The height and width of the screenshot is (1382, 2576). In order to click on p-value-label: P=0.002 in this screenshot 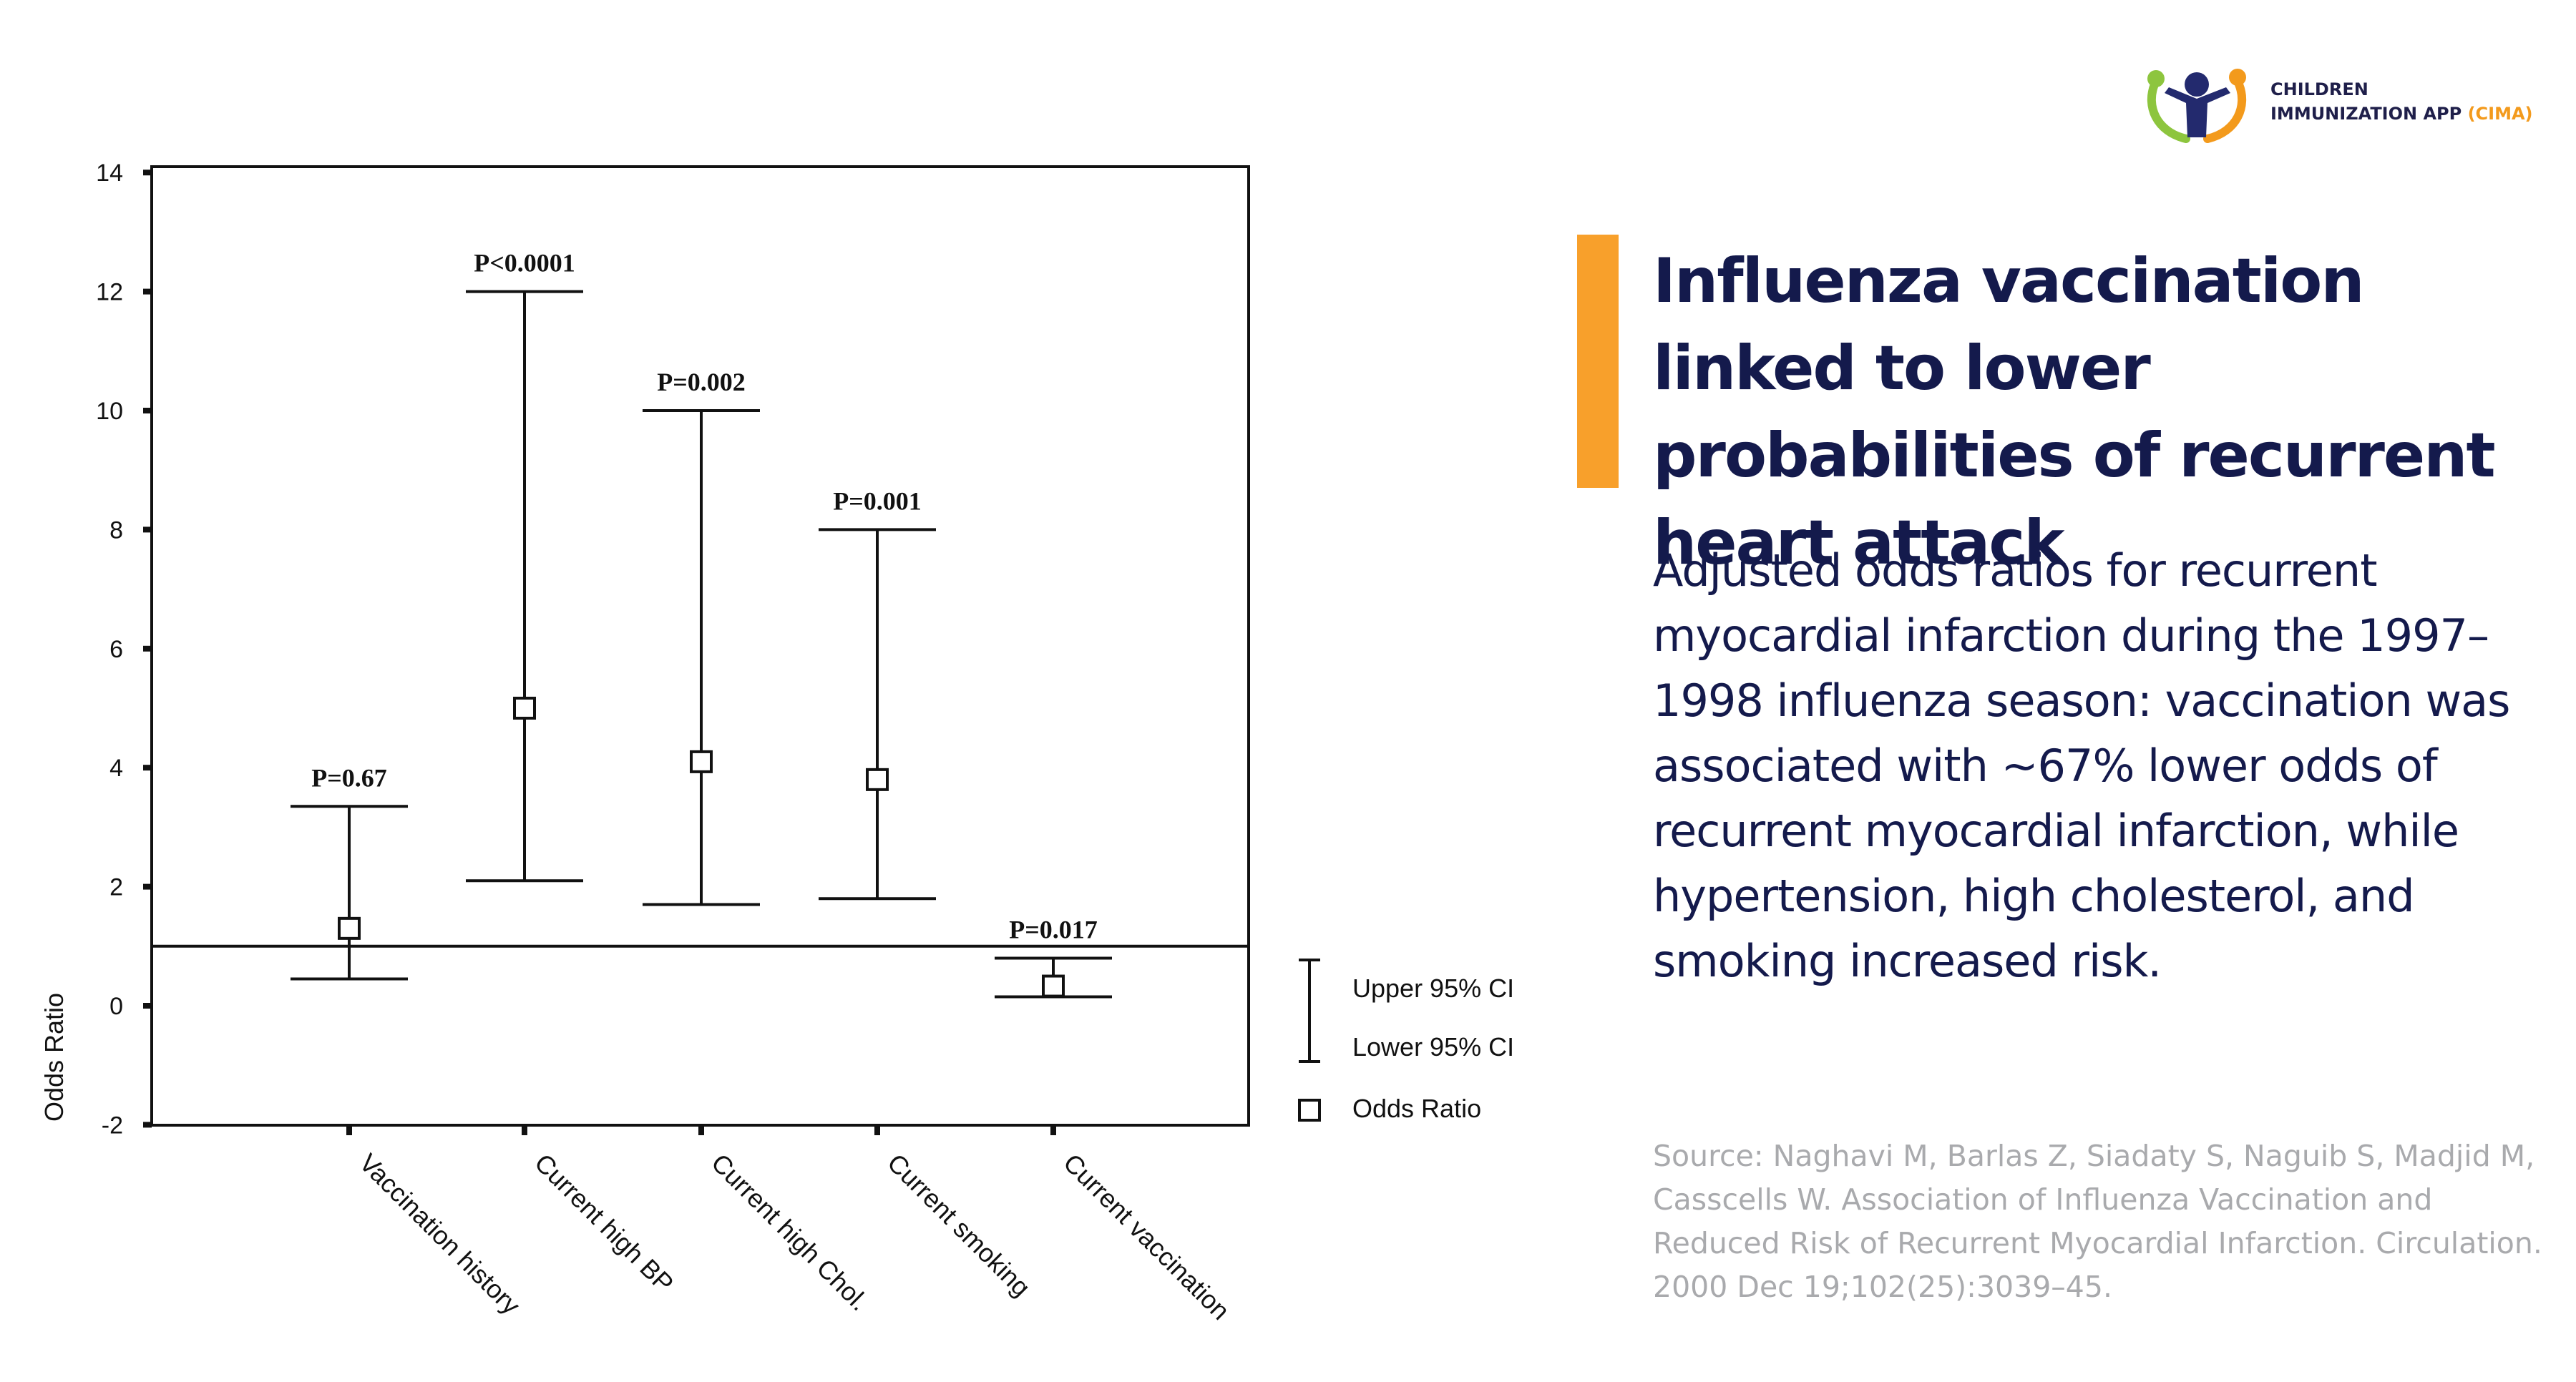, I will do `click(701, 382)`.